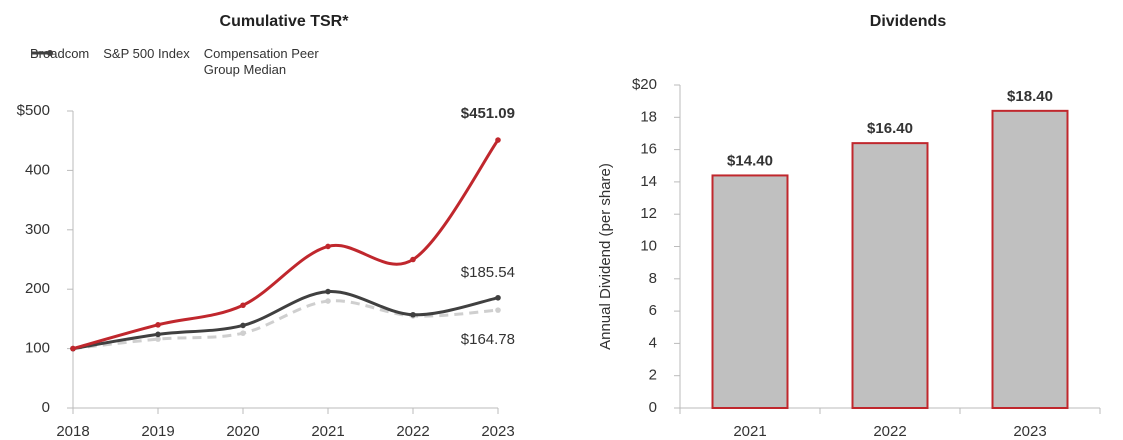 The height and width of the screenshot is (440, 1123). What do you see at coordinates (72, 431) in the screenshot?
I see `x-tick-label: 2018` at bounding box center [72, 431].